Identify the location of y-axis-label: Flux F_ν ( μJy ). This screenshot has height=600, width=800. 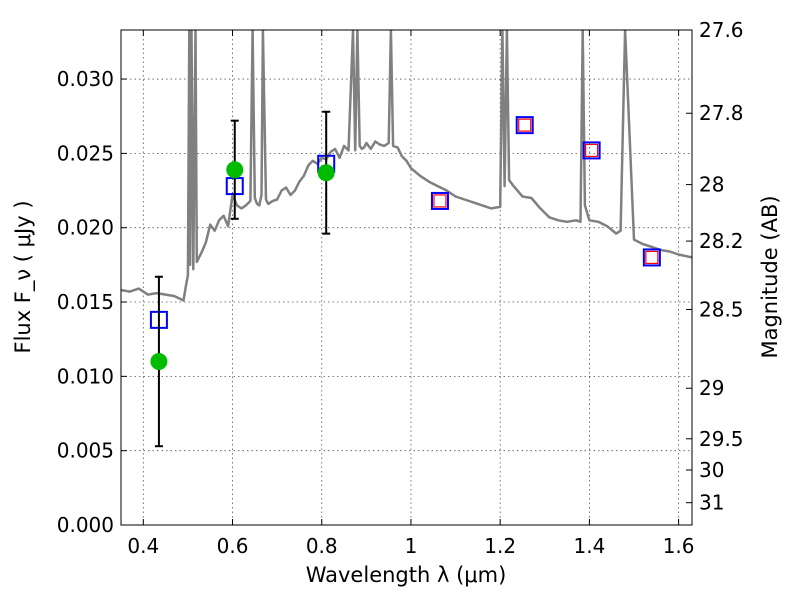
(23, 276).